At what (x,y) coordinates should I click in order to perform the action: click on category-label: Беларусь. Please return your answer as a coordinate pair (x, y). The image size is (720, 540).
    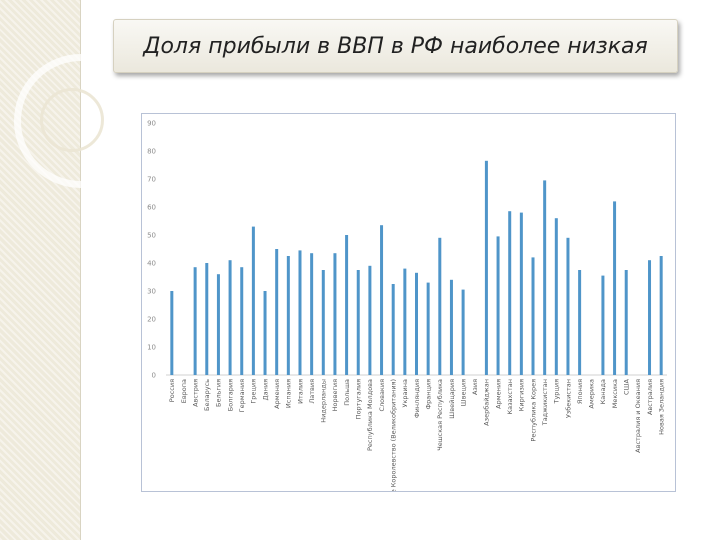
    Looking at the image, I should click on (207, 395).